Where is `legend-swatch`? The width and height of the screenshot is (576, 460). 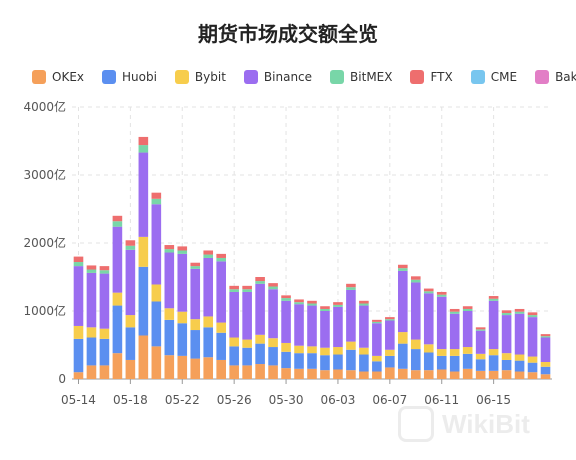 legend-swatch is located at coordinates (181, 77).